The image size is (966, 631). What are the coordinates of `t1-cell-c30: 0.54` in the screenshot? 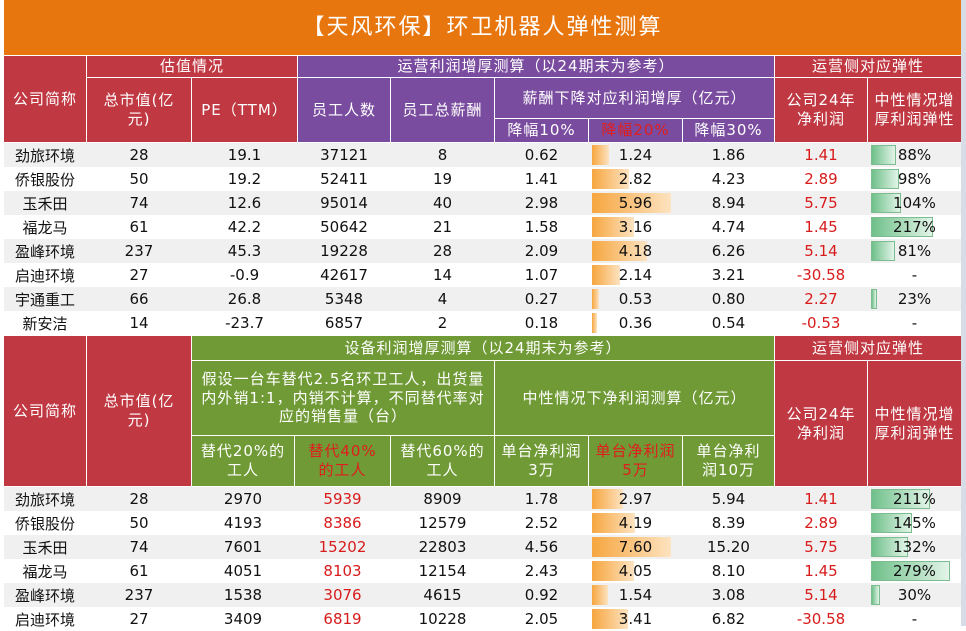 It's located at (728, 323).